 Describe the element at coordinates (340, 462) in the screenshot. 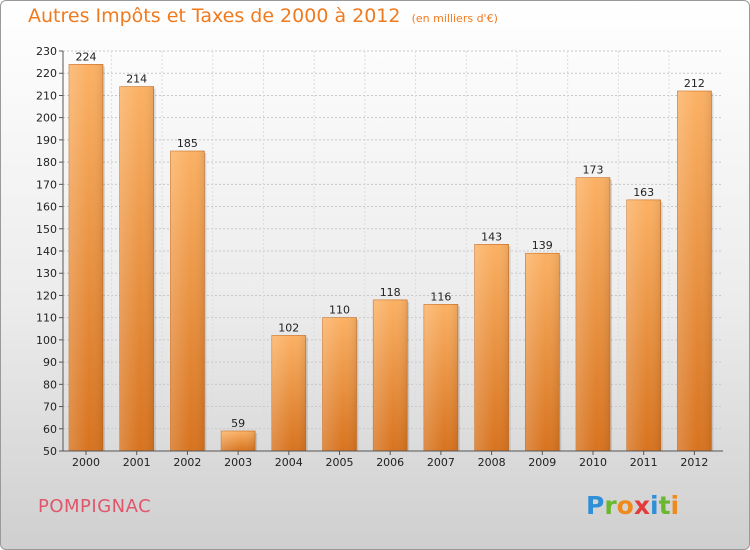

I see `x-tick-label: 2005` at that location.